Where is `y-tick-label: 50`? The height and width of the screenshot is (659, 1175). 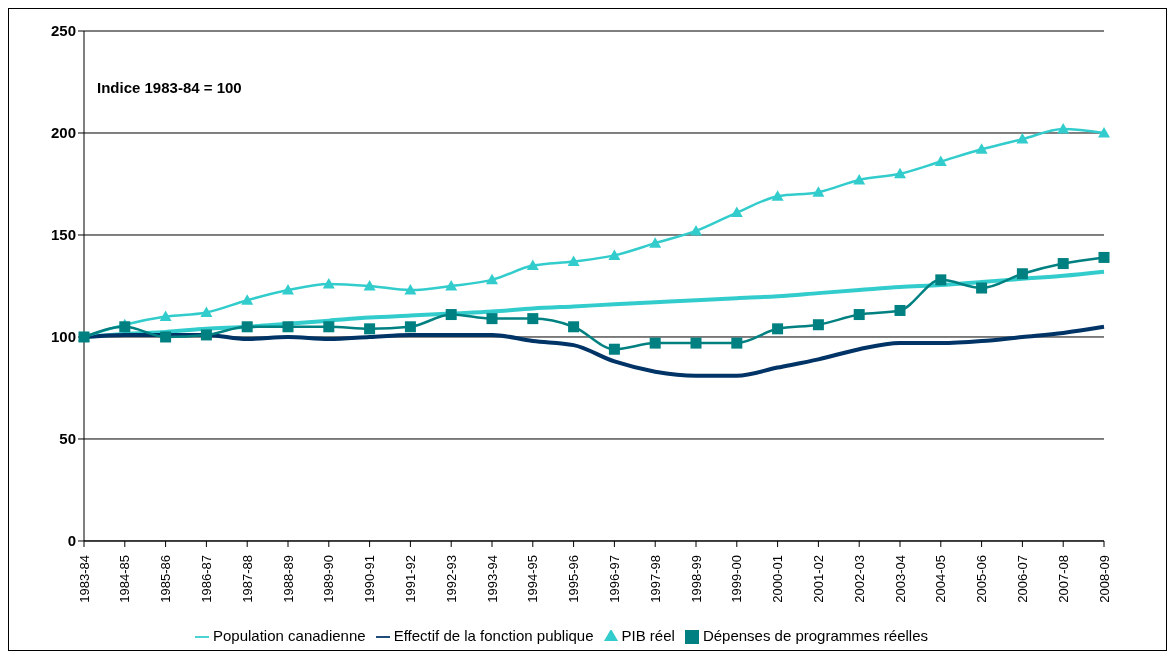
y-tick-label: 50 is located at coordinates (67, 439).